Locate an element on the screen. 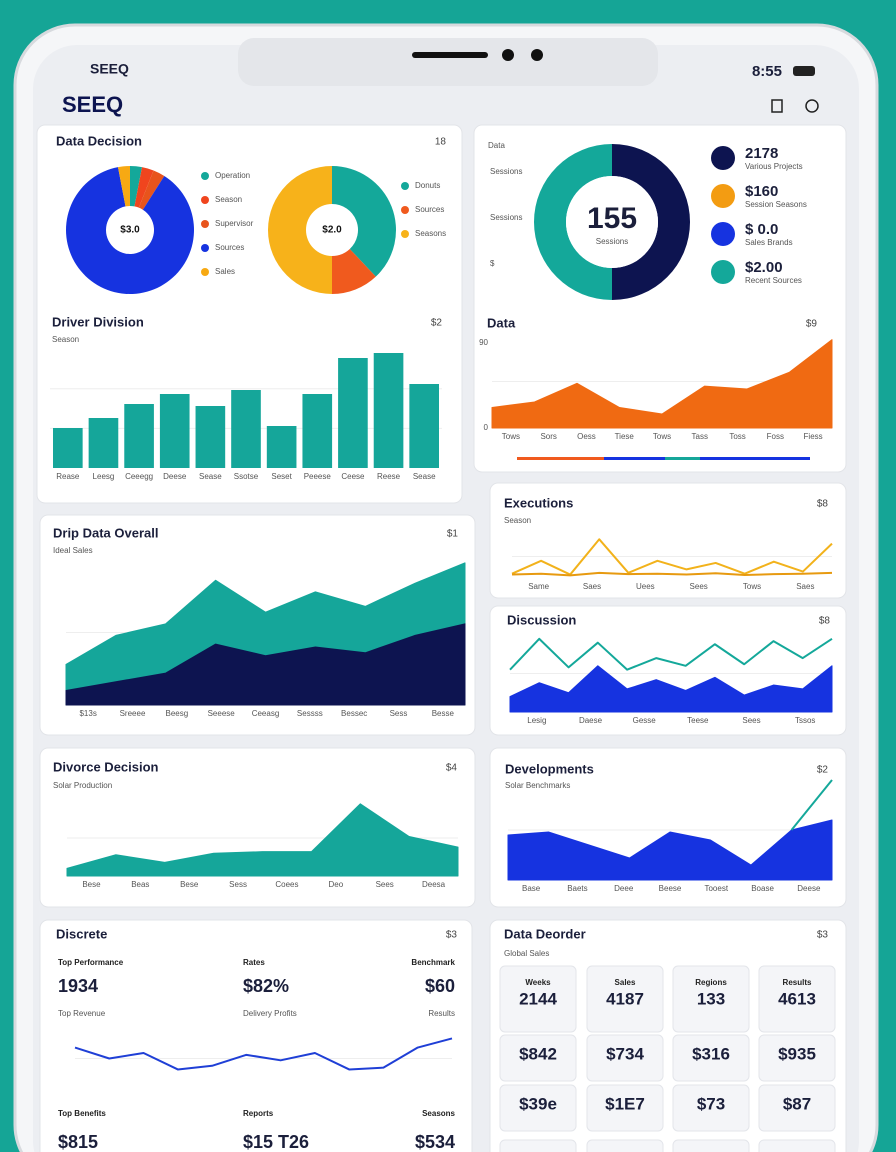  x-tick-label: Sease is located at coordinates (210, 476).